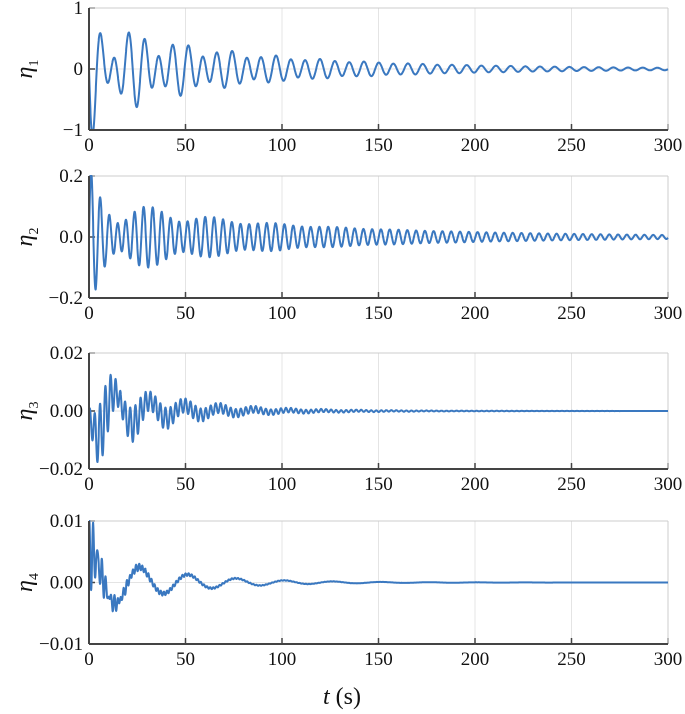  What do you see at coordinates (61, 469) in the screenshot?
I see `y-tick-label: −0.02` at bounding box center [61, 469].